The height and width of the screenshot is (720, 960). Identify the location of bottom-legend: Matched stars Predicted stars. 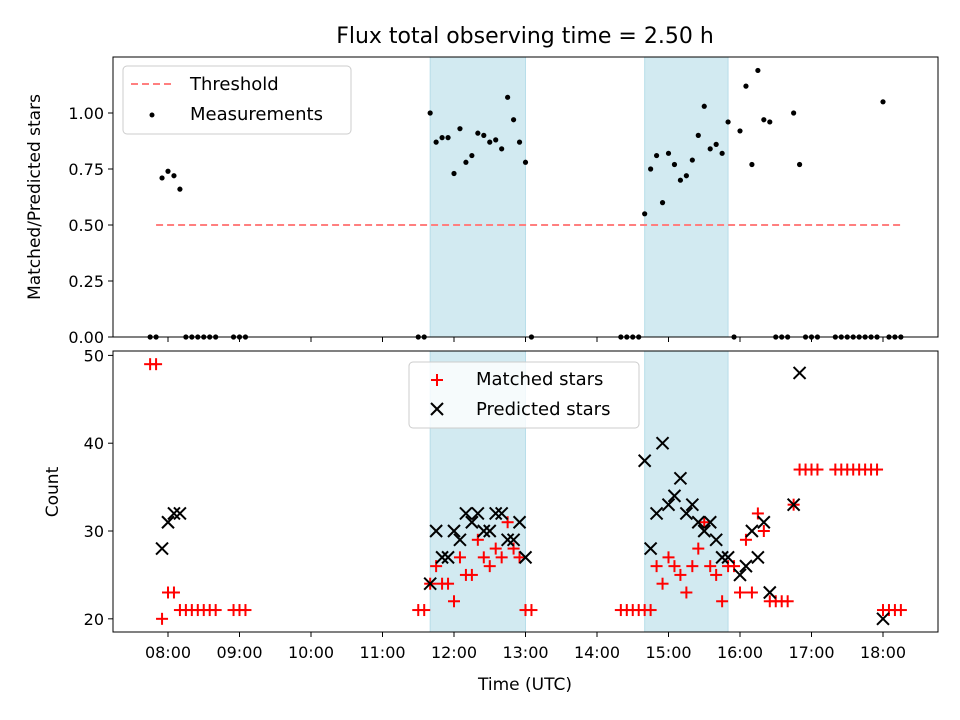
(524, 395).